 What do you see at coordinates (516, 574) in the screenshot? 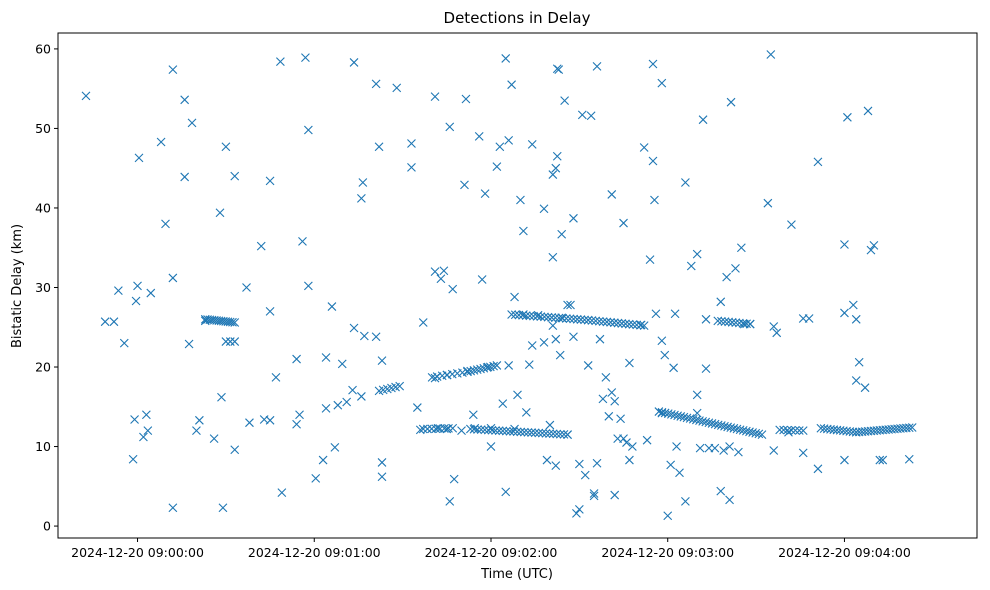
I see `x-axis-label: Time (UTC)` at bounding box center [516, 574].